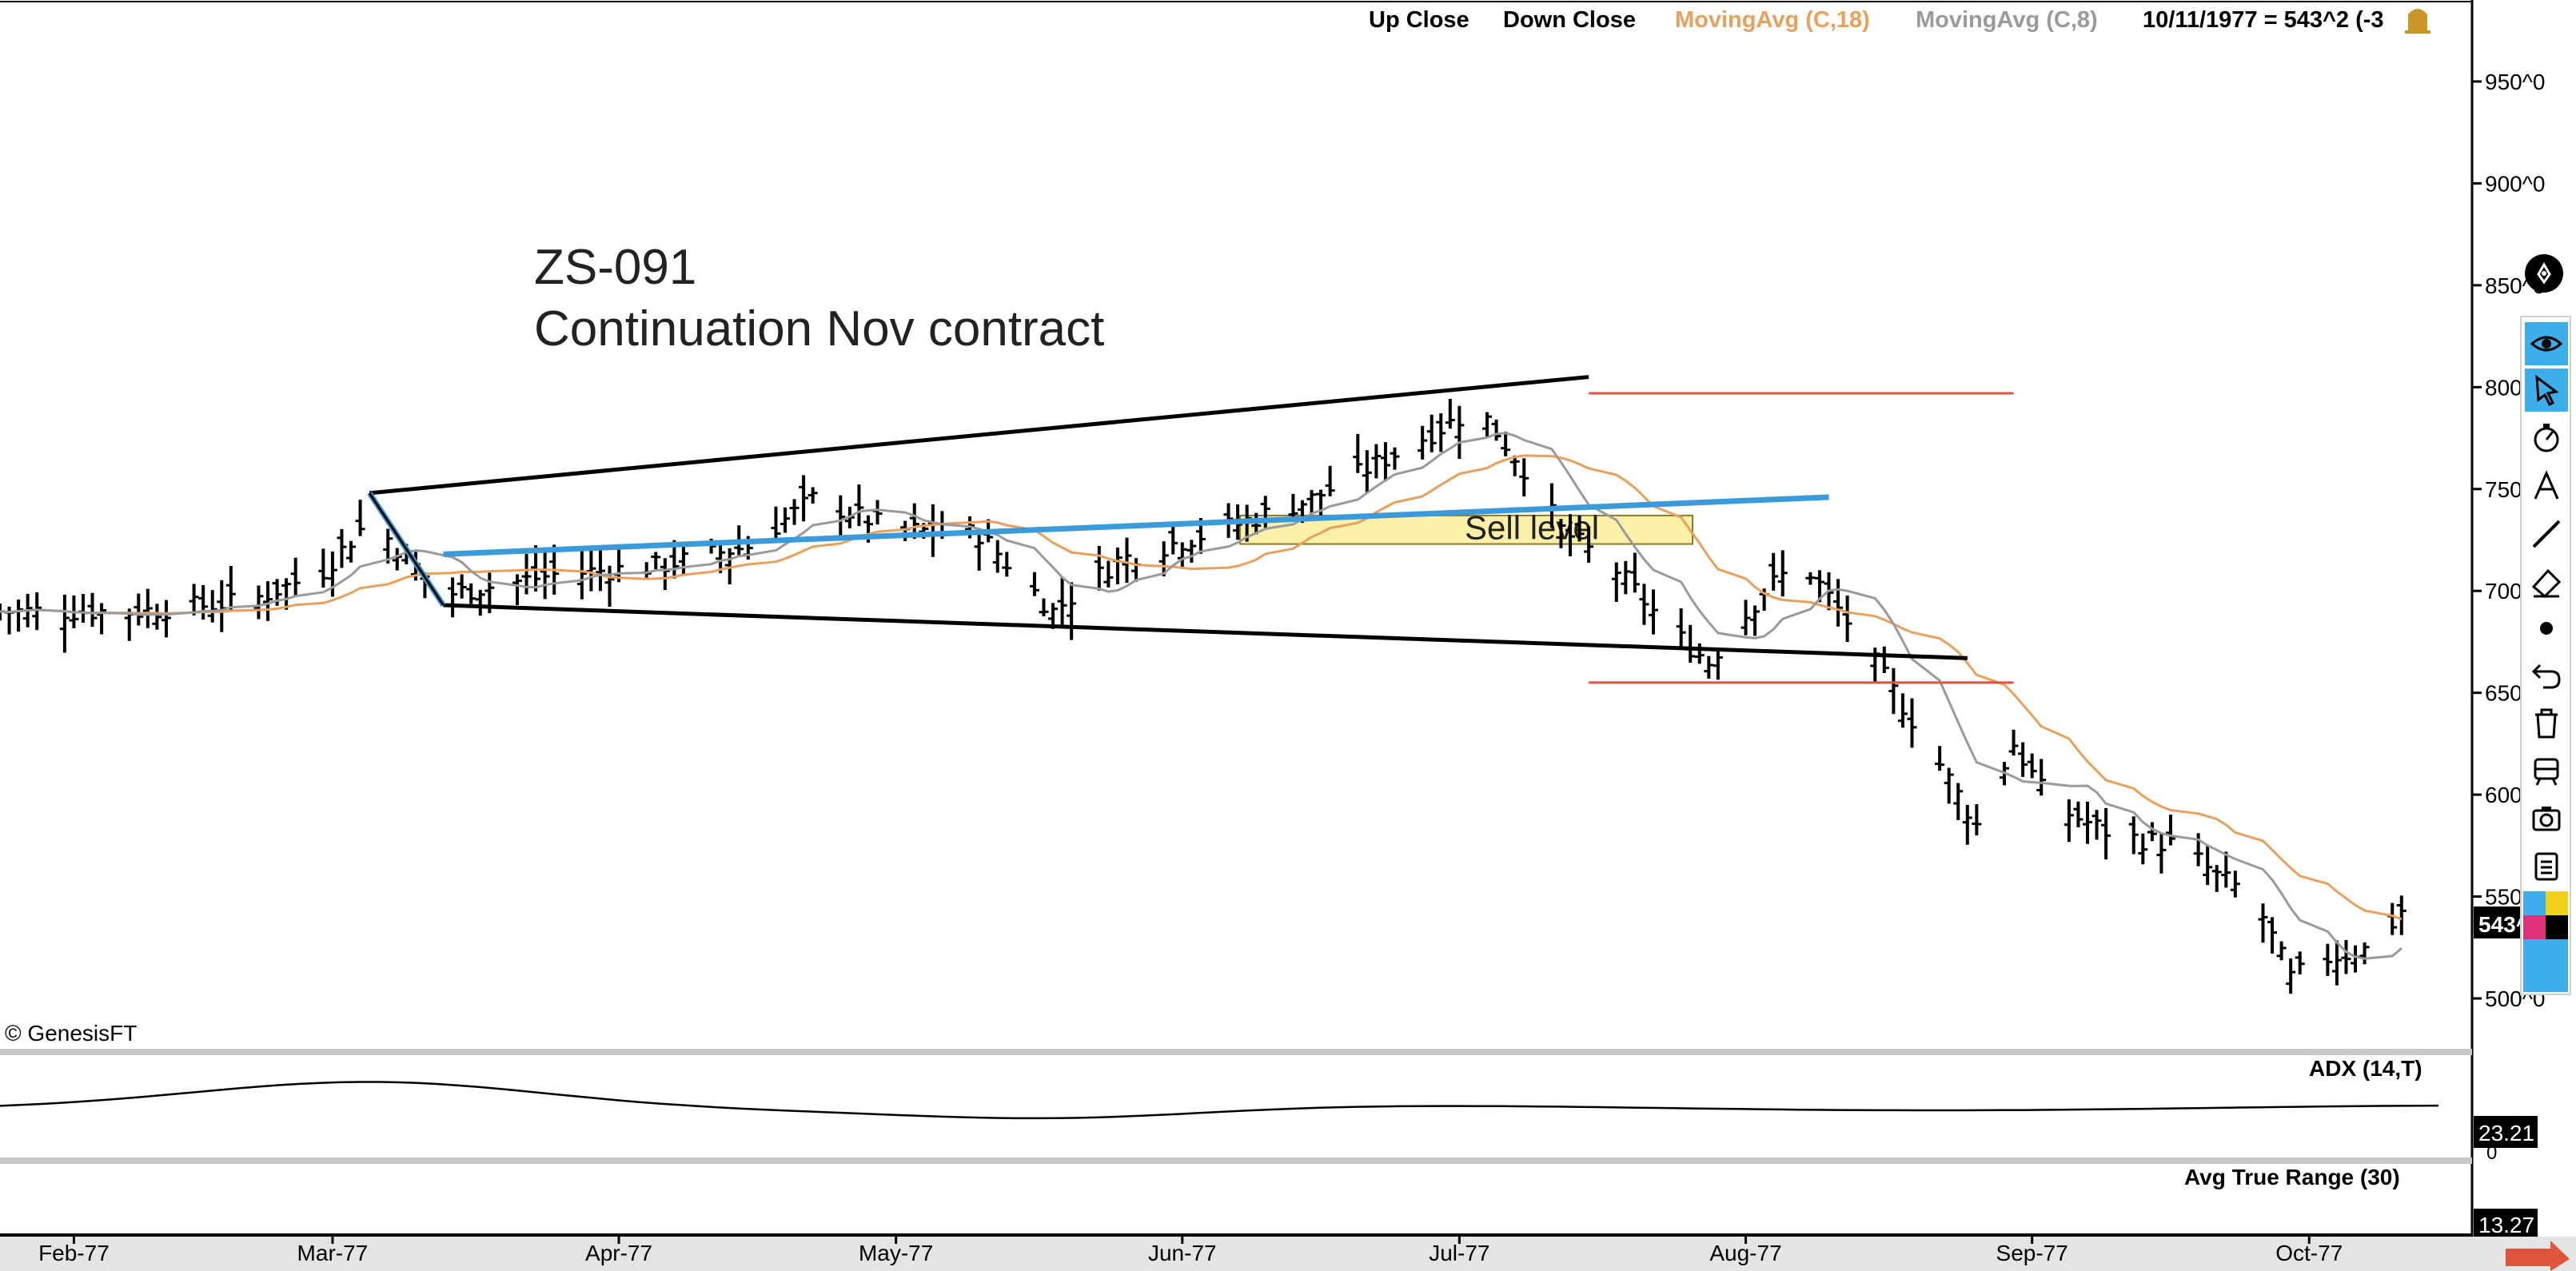 The image size is (2576, 1271). I want to click on atr-value-tag, so click(2506, 1224).